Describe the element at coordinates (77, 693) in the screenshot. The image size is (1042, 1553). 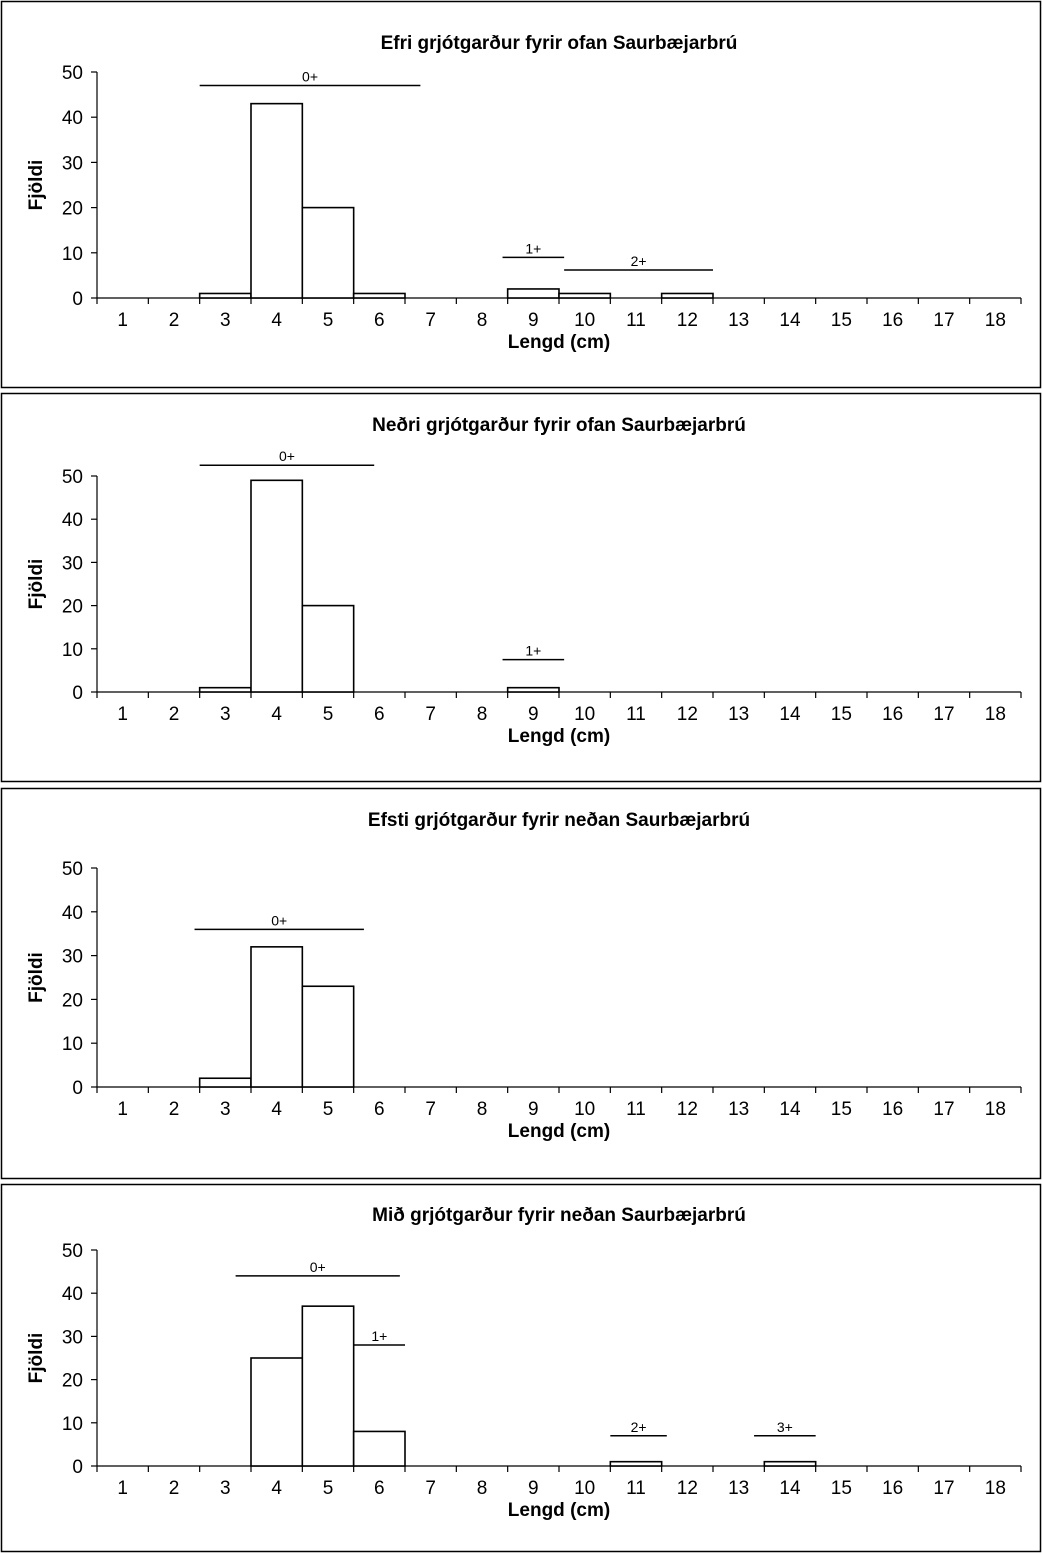
I see `y-tick-label: 0` at that location.